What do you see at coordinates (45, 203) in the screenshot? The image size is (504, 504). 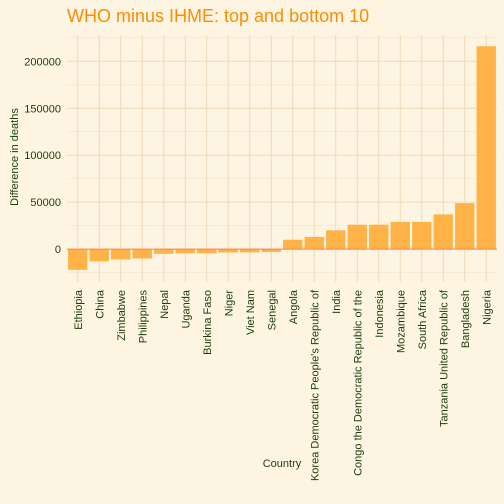 I see `y-tick-label: 50000` at bounding box center [45, 203].